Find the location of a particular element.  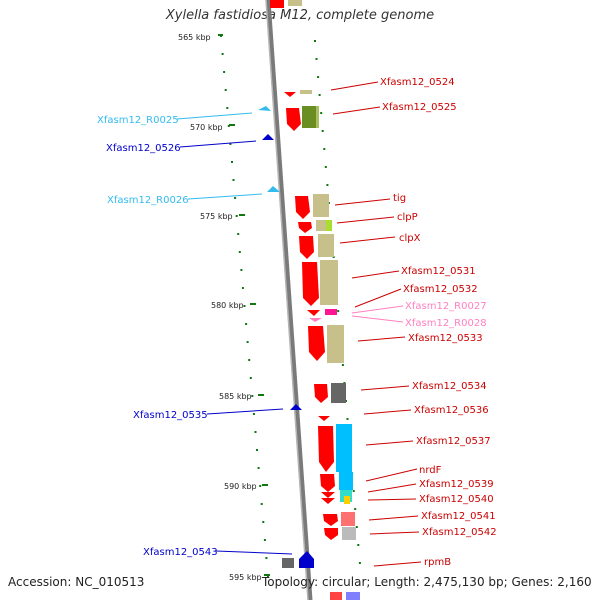

label-0526: Xfasm12_0526 is located at coordinates (143, 148).